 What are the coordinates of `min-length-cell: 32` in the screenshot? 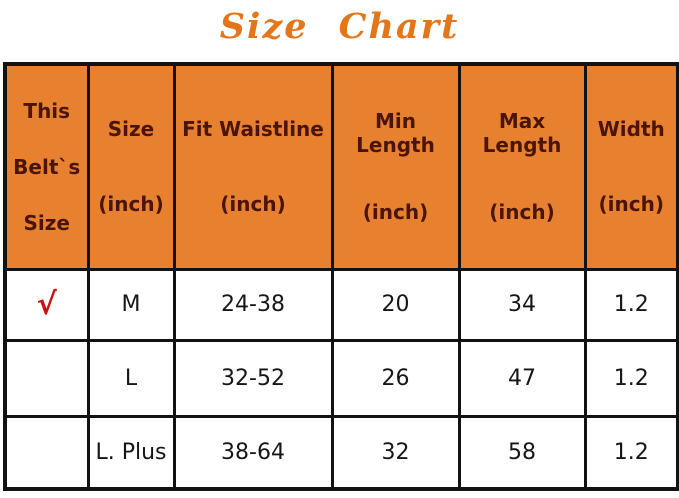 It's located at (395, 452).